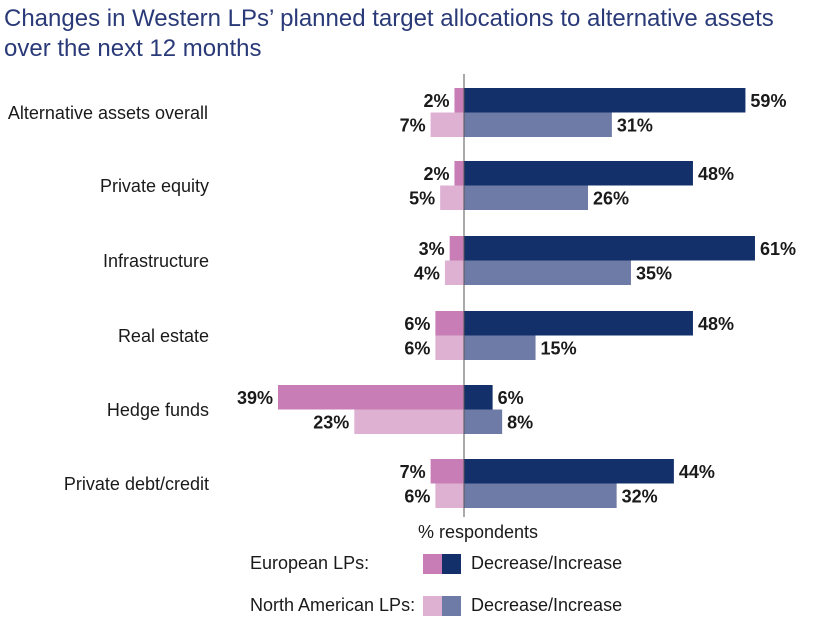 This screenshot has height=635, width=813. Describe the element at coordinates (451, 606) in the screenshot. I see `legend-swatch-north-american-increase` at that location.